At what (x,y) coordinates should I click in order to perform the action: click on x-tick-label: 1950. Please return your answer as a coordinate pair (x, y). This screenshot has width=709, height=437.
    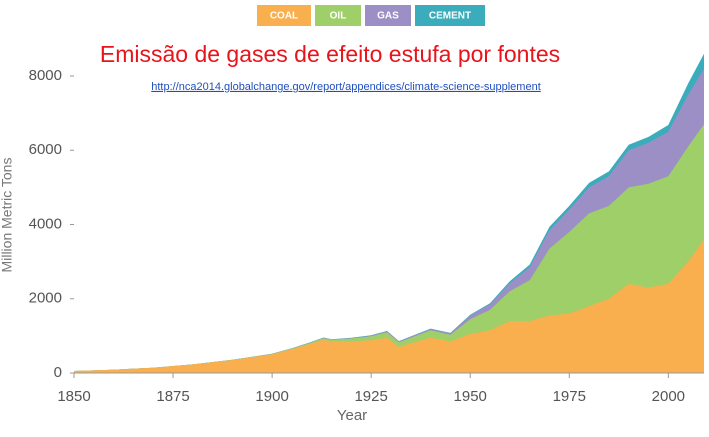
    Looking at the image, I should click on (470, 396).